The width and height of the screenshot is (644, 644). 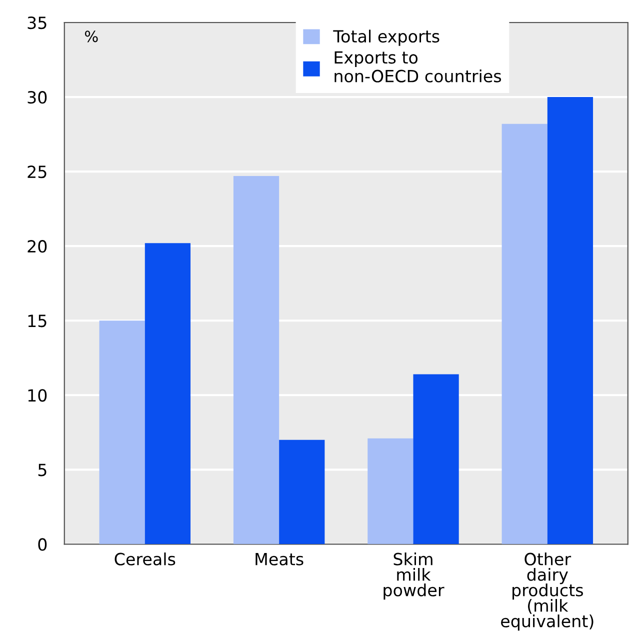 I want to click on y-tick-label: 0, so click(x=42, y=544).